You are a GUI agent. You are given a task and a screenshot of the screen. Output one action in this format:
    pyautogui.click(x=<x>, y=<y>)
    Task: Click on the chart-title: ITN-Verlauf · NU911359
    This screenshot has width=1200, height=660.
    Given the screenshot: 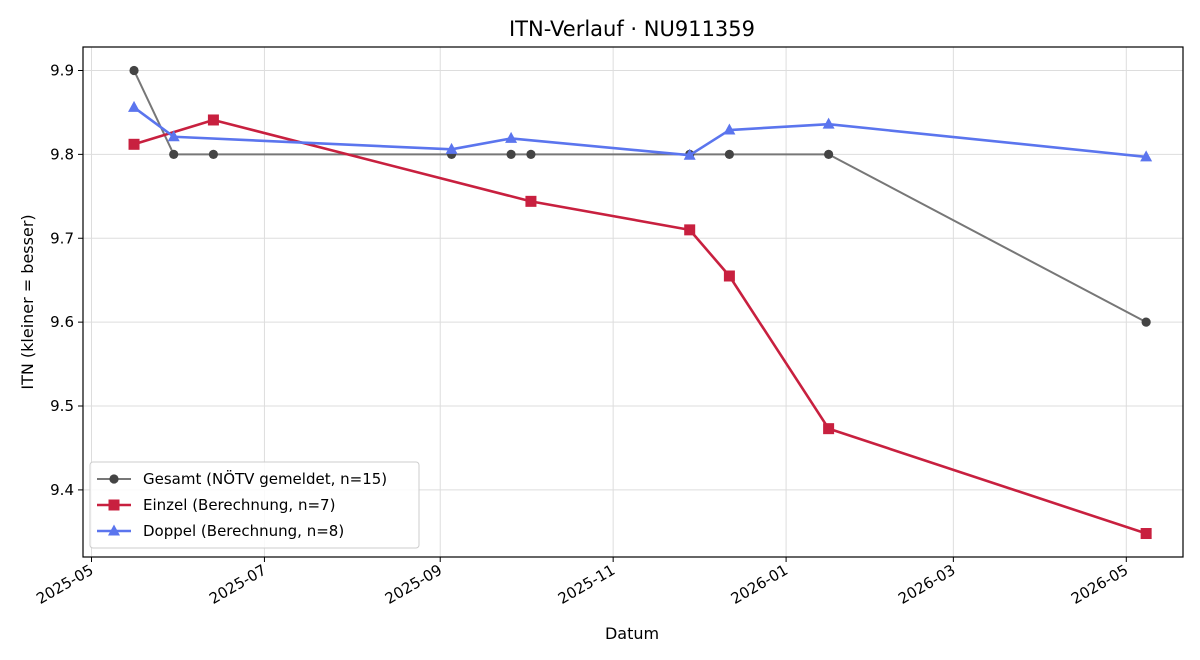 What is the action you would take?
    pyautogui.click(x=632, y=29)
    